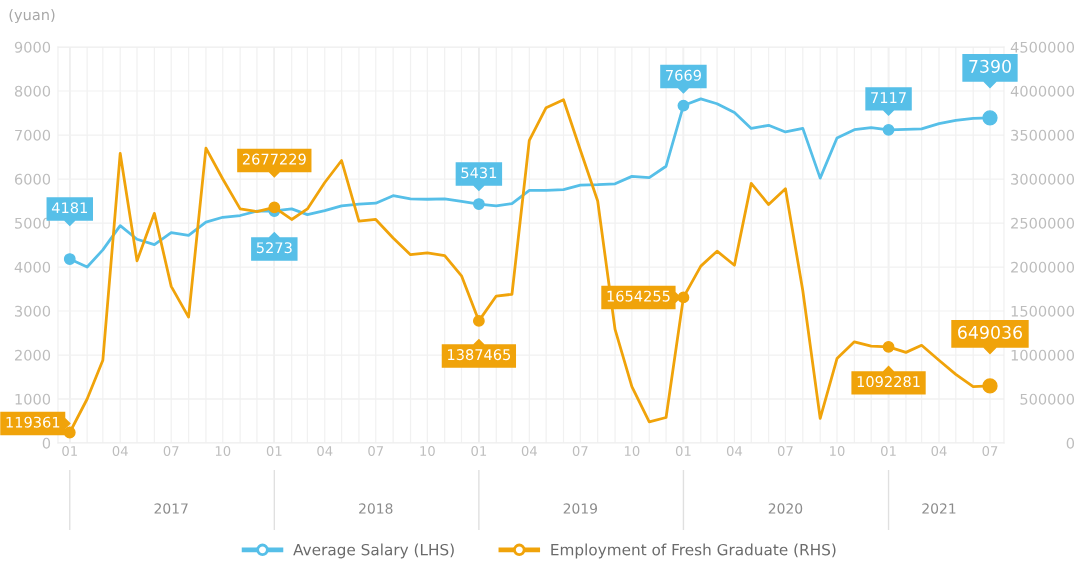 This screenshot has width=1081, height=567. What do you see at coordinates (373, 551) in the screenshot?
I see `legend-label: Average Salary (LHS)` at bounding box center [373, 551].